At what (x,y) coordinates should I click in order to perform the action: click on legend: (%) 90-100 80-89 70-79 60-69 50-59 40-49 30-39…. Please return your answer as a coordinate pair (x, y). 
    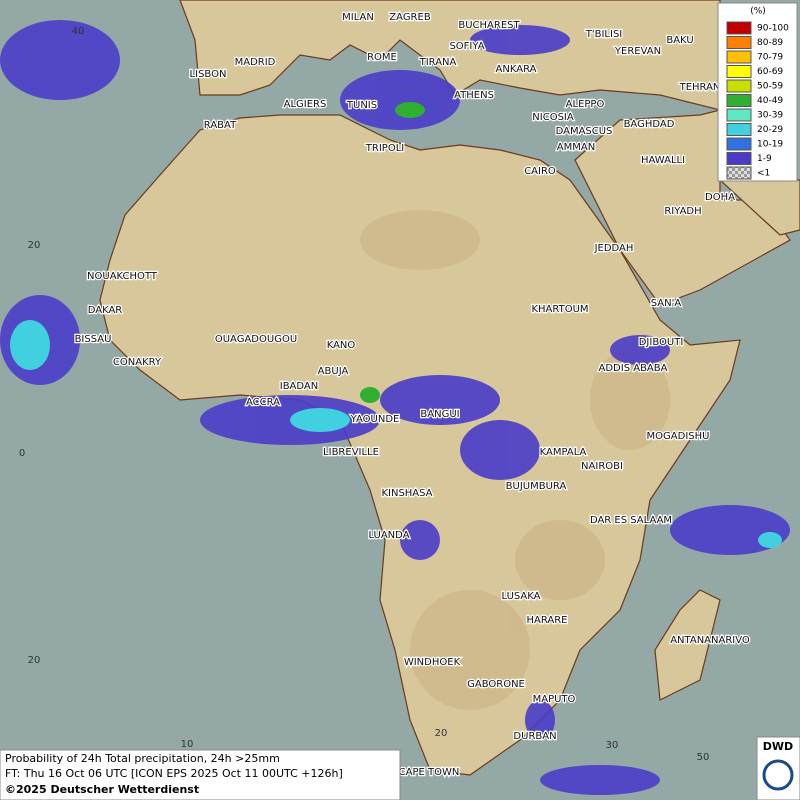
    Looking at the image, I should click on (757, 92).